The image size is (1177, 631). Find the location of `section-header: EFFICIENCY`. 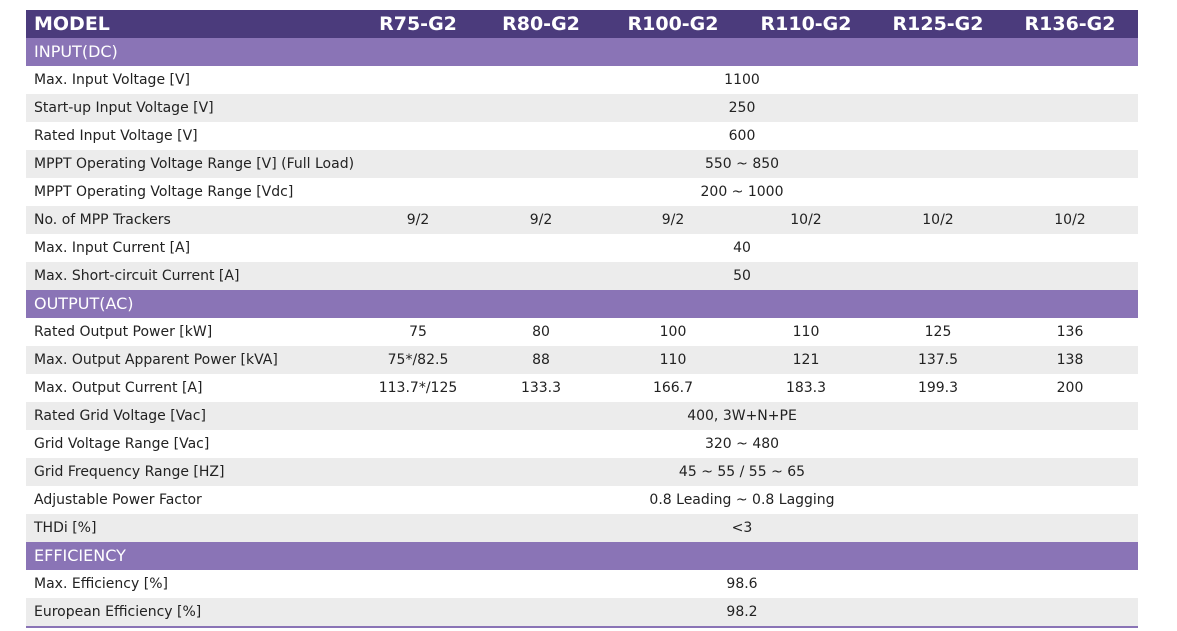

section-header: EFFICIENCY is located at coordinates (582, 556).